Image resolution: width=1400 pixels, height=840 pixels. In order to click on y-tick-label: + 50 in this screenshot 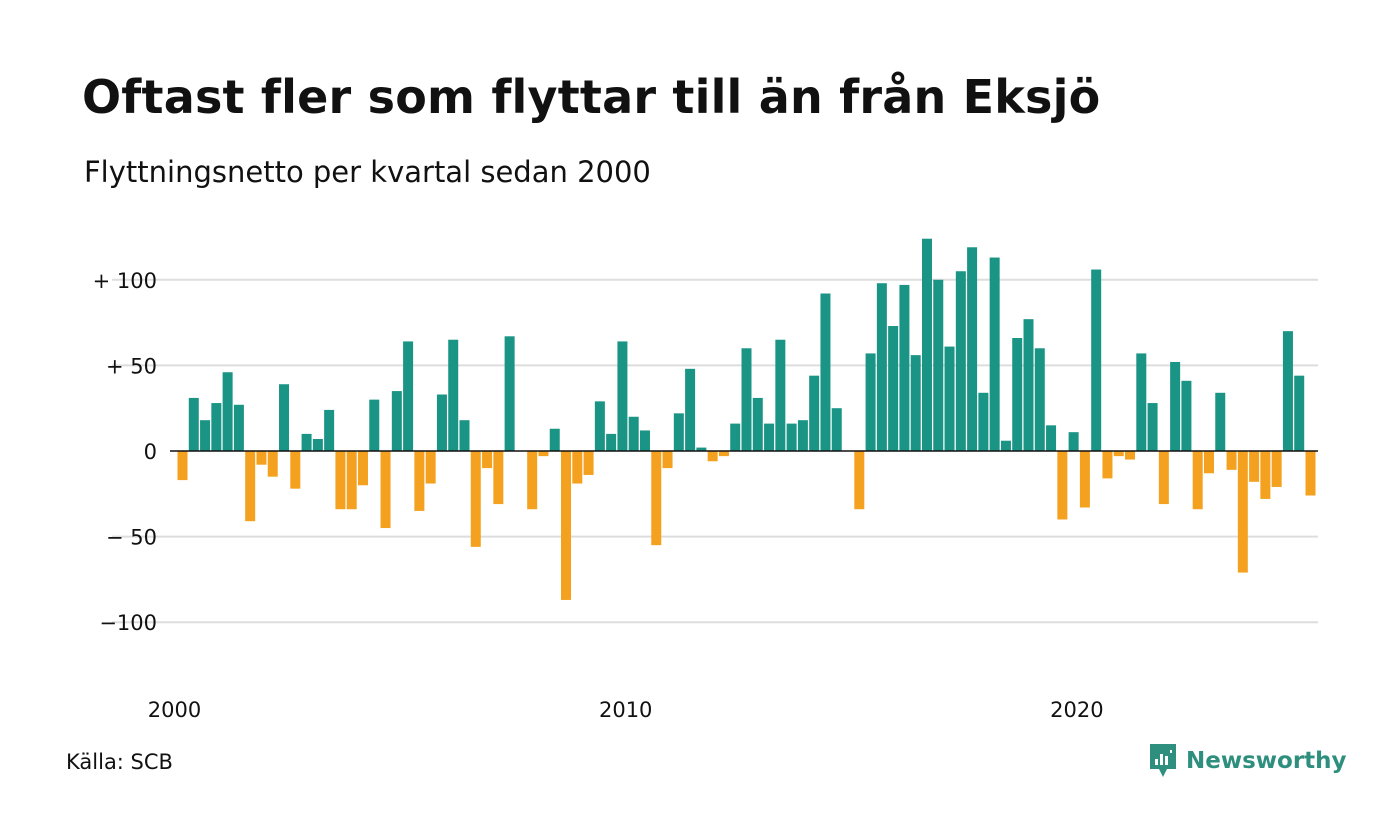, I will do `click(131, 366)`.